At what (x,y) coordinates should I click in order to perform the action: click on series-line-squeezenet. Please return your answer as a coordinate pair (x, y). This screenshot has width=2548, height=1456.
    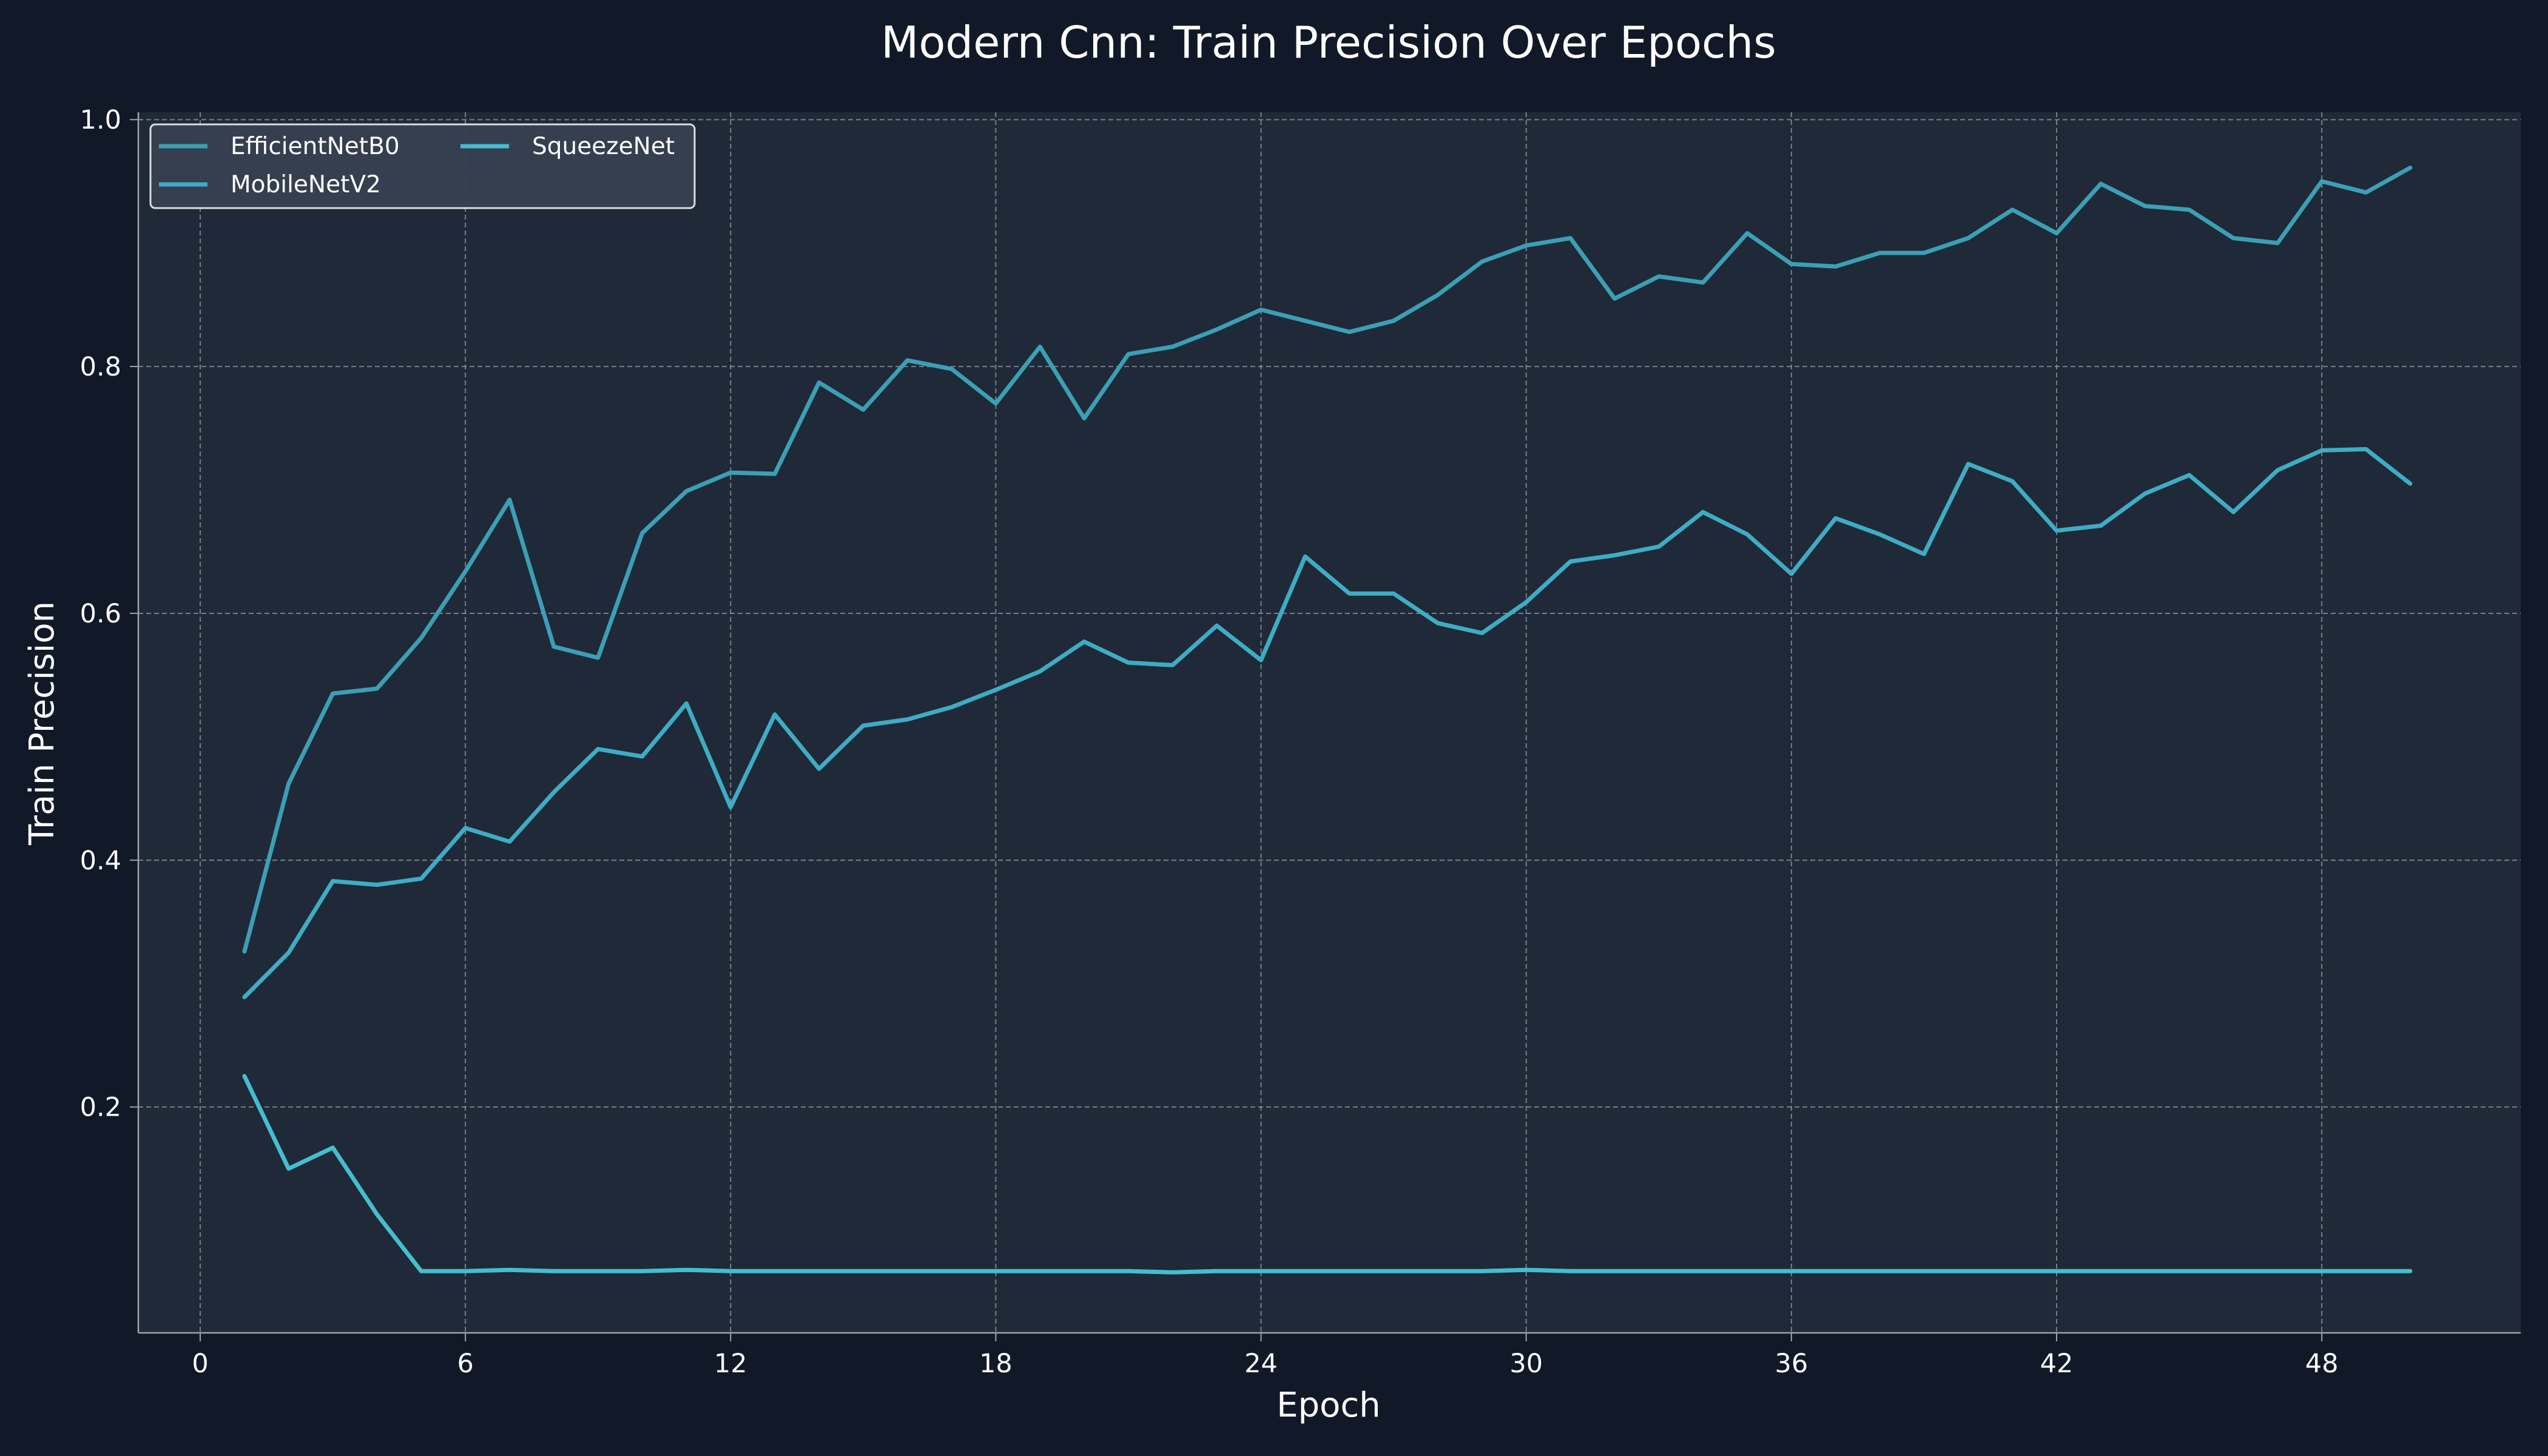
    Looking at the image, I should click on (1327, 1174).